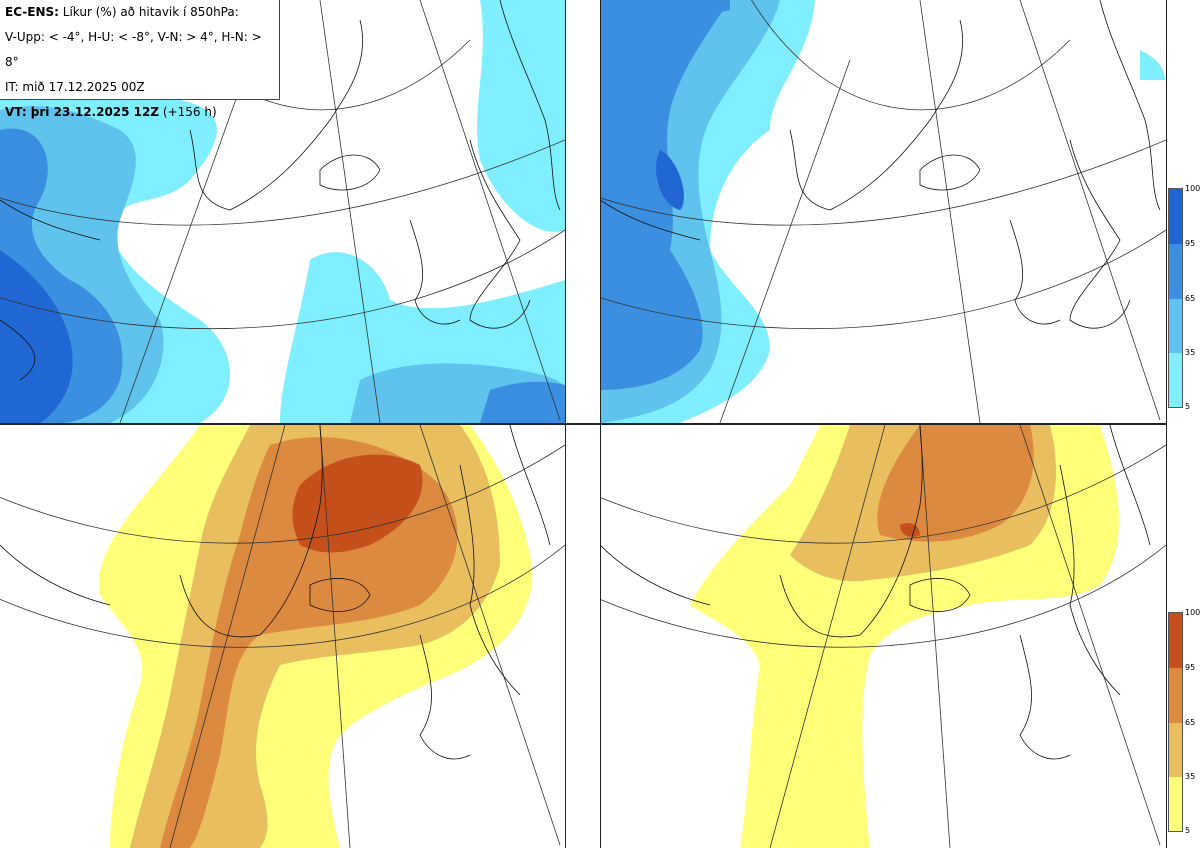 This screenshot has width=1200, height=848. I want to click on legend-cold: 100 95 65 35 5, so click(1184, 297).